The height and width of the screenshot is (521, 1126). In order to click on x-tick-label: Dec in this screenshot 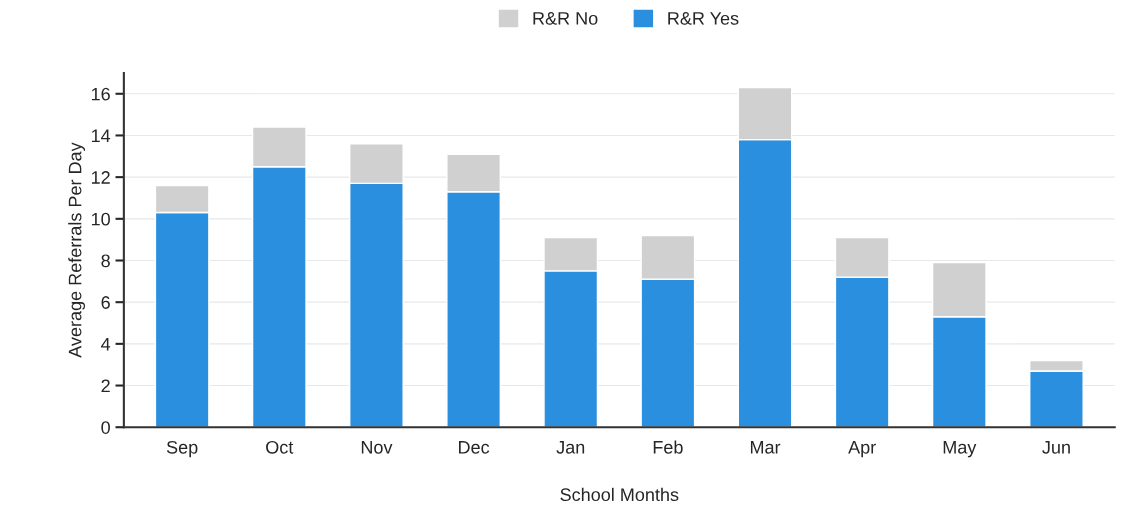, I will do `click(474, 447)`.